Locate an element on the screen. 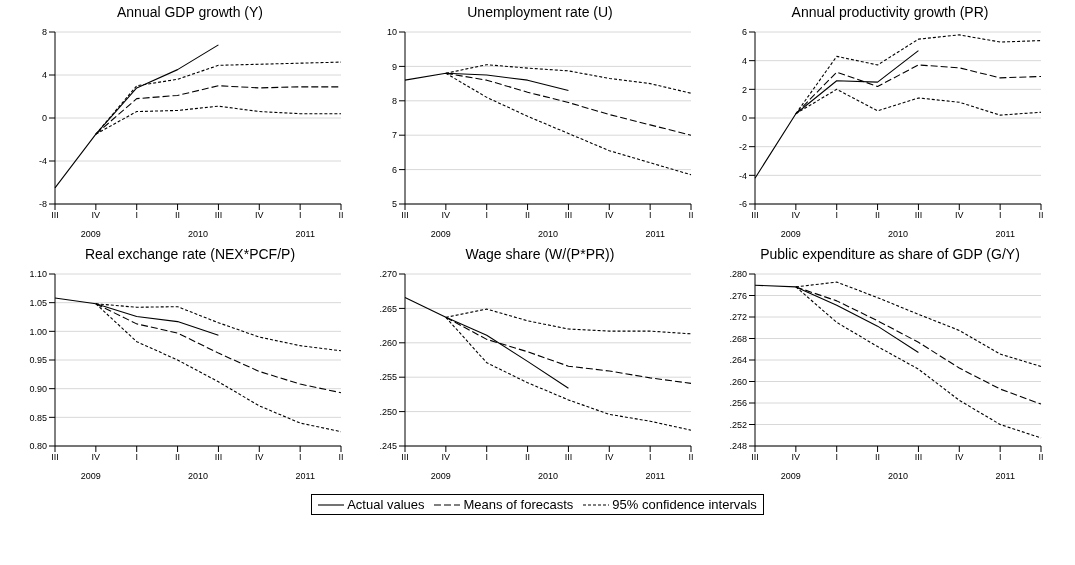 This screenshot has width=1075, height=565. chart-title: Annual GDP growth (Y) is located at coordinates (190, 13).